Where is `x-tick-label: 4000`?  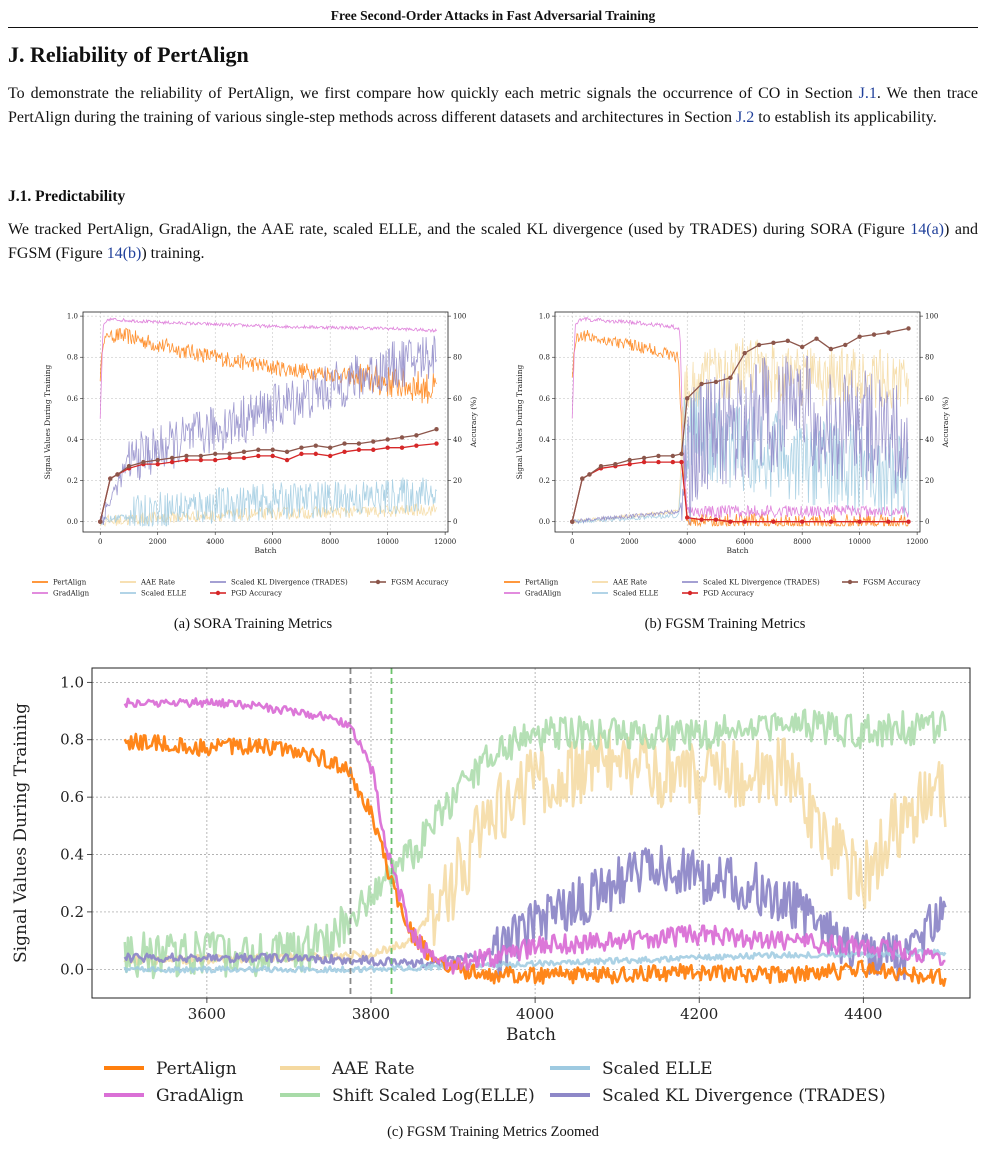 x-tick-label: 4000 is located at coordinates (215, 542).